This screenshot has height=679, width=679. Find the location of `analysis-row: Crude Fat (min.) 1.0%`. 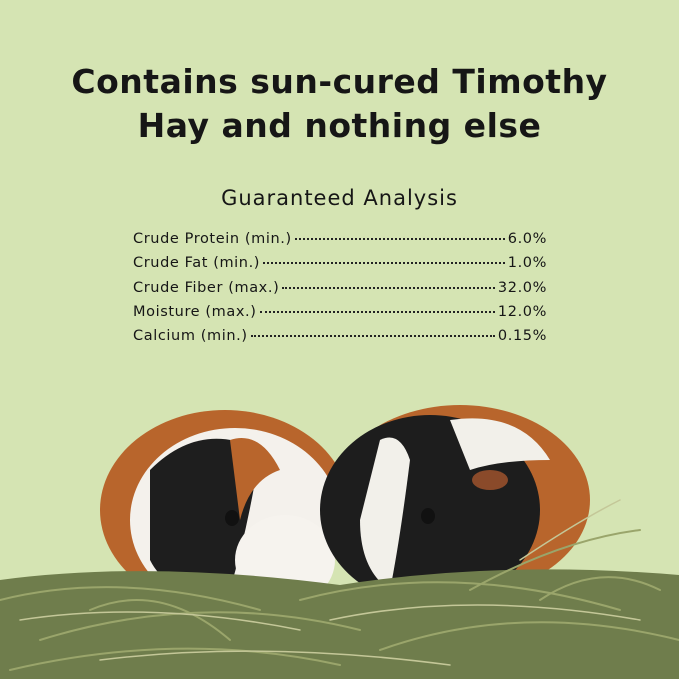

analysis-row: Crude Fat (min.) 1.0% is located at coordinates (340, 267).